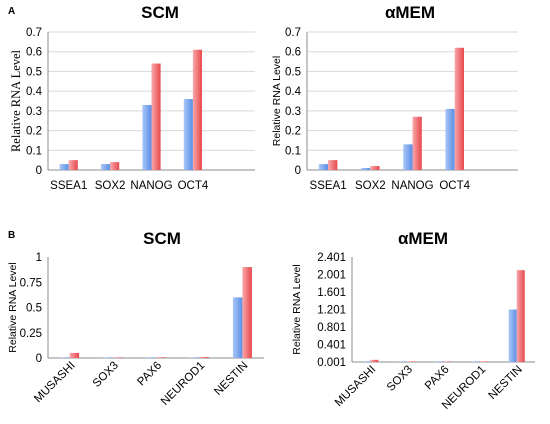 The height and width of the screenshot is (424, 550). What do you see at coordinates (331, 293) in the screenshot?
I see `y-tick-label: 1.601` at bounding box center [331, 293].